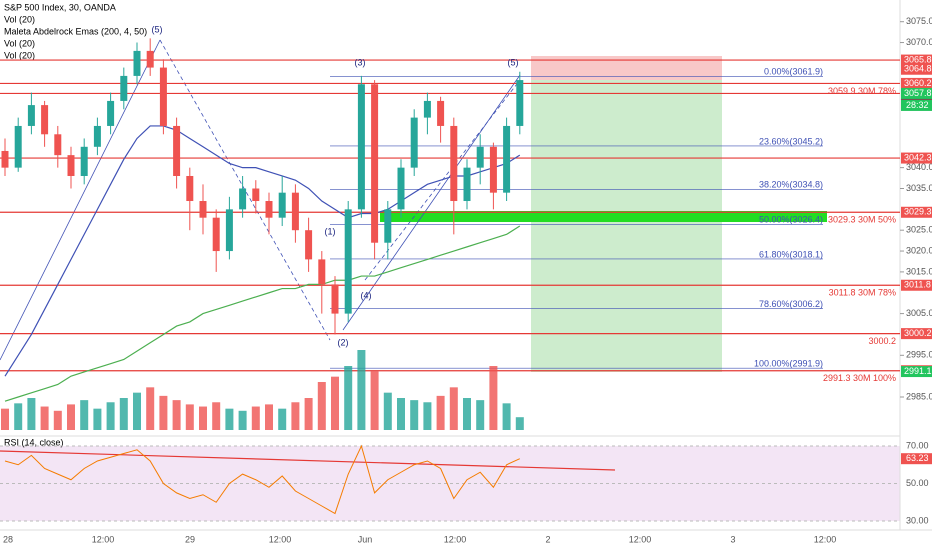  Describe the element at coordinates (60, 7) in the screenshot. I see `chart-title: S&P 500 Index, 30, OANDA` at that location.